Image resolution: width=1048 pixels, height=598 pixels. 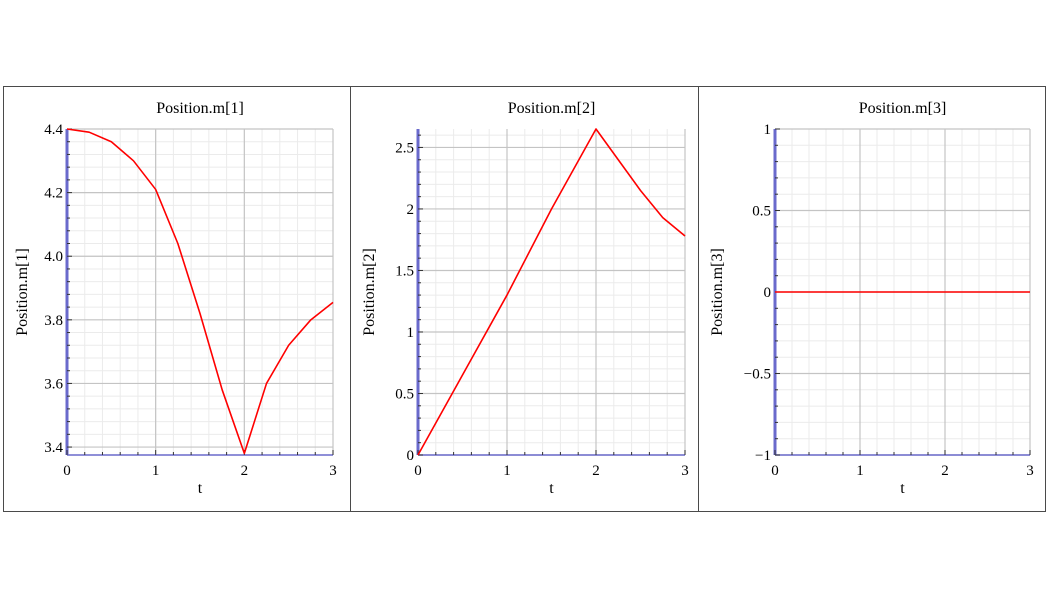 I want to click on y-tick-label: 2.5, so click(x=404, y=148).